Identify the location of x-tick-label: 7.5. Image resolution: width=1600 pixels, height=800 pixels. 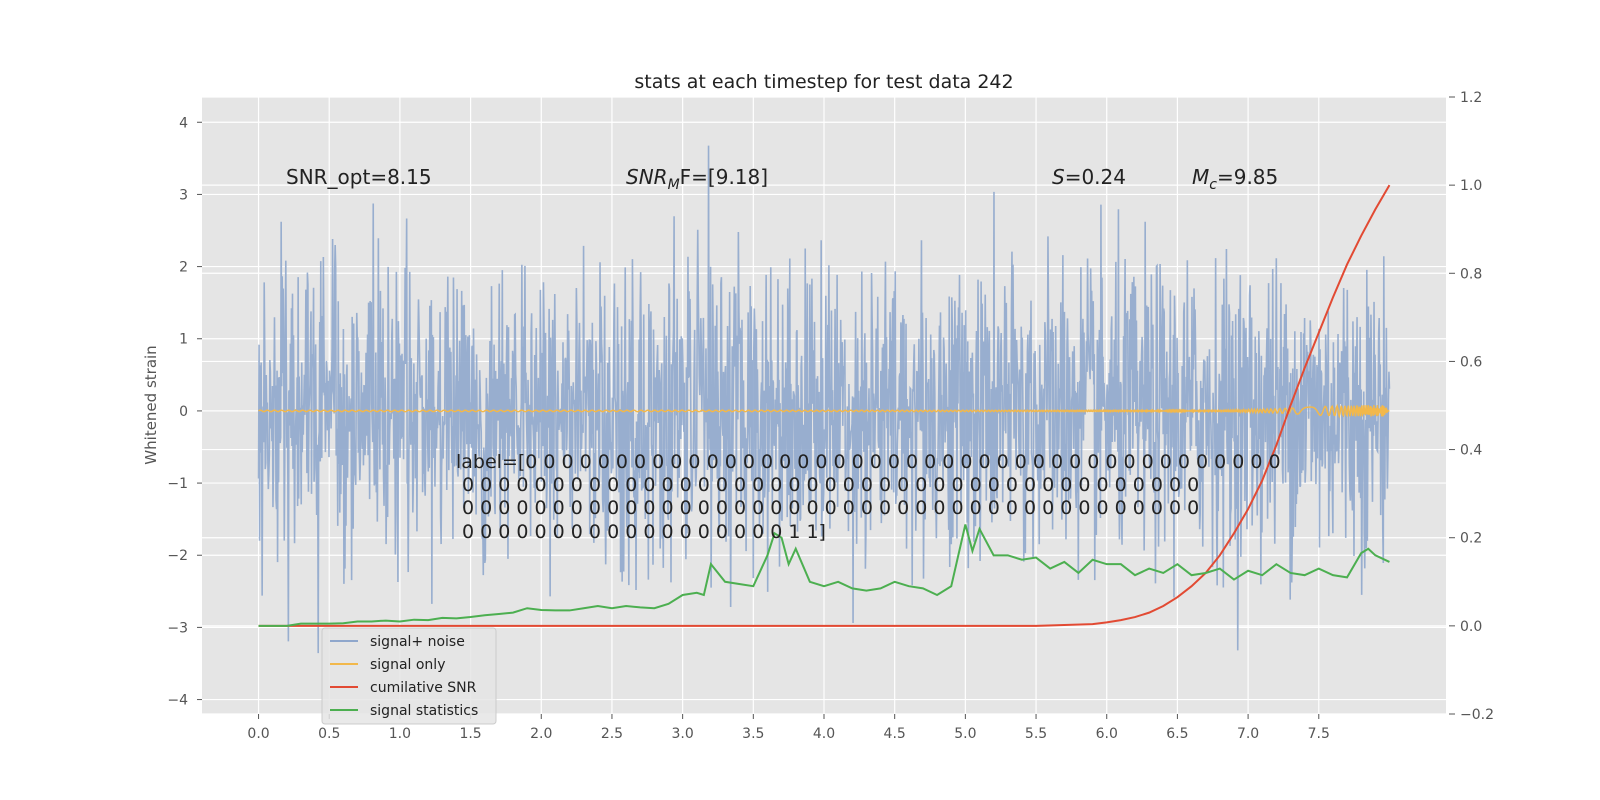
(1319, 734).